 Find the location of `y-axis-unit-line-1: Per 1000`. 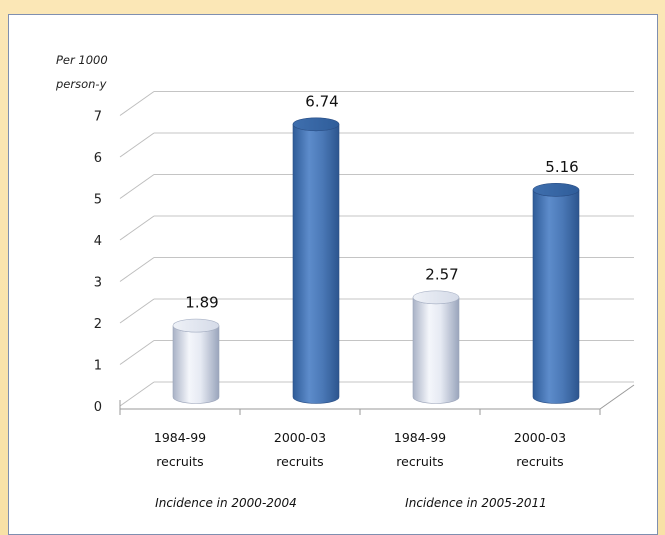

y-axis-unit-line-1: Per 1000 is located at coordinates (82, 60).